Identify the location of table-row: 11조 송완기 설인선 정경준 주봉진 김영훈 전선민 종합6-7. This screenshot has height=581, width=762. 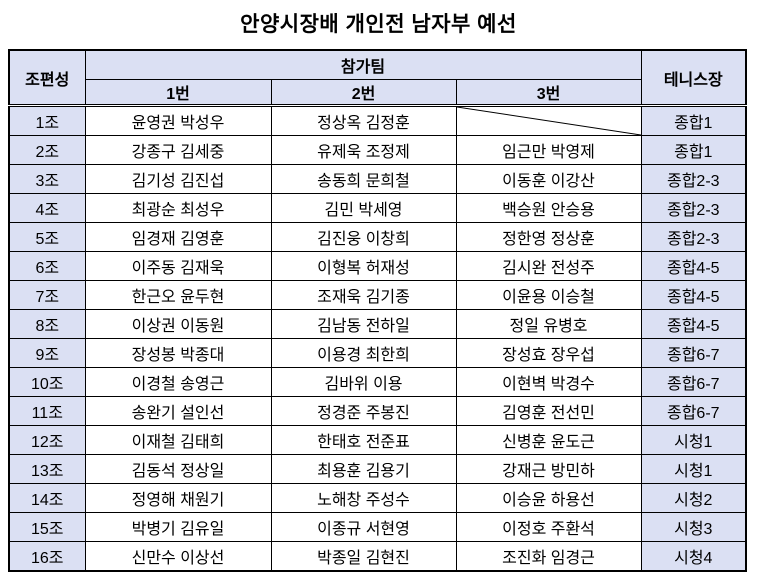
(377, 411).